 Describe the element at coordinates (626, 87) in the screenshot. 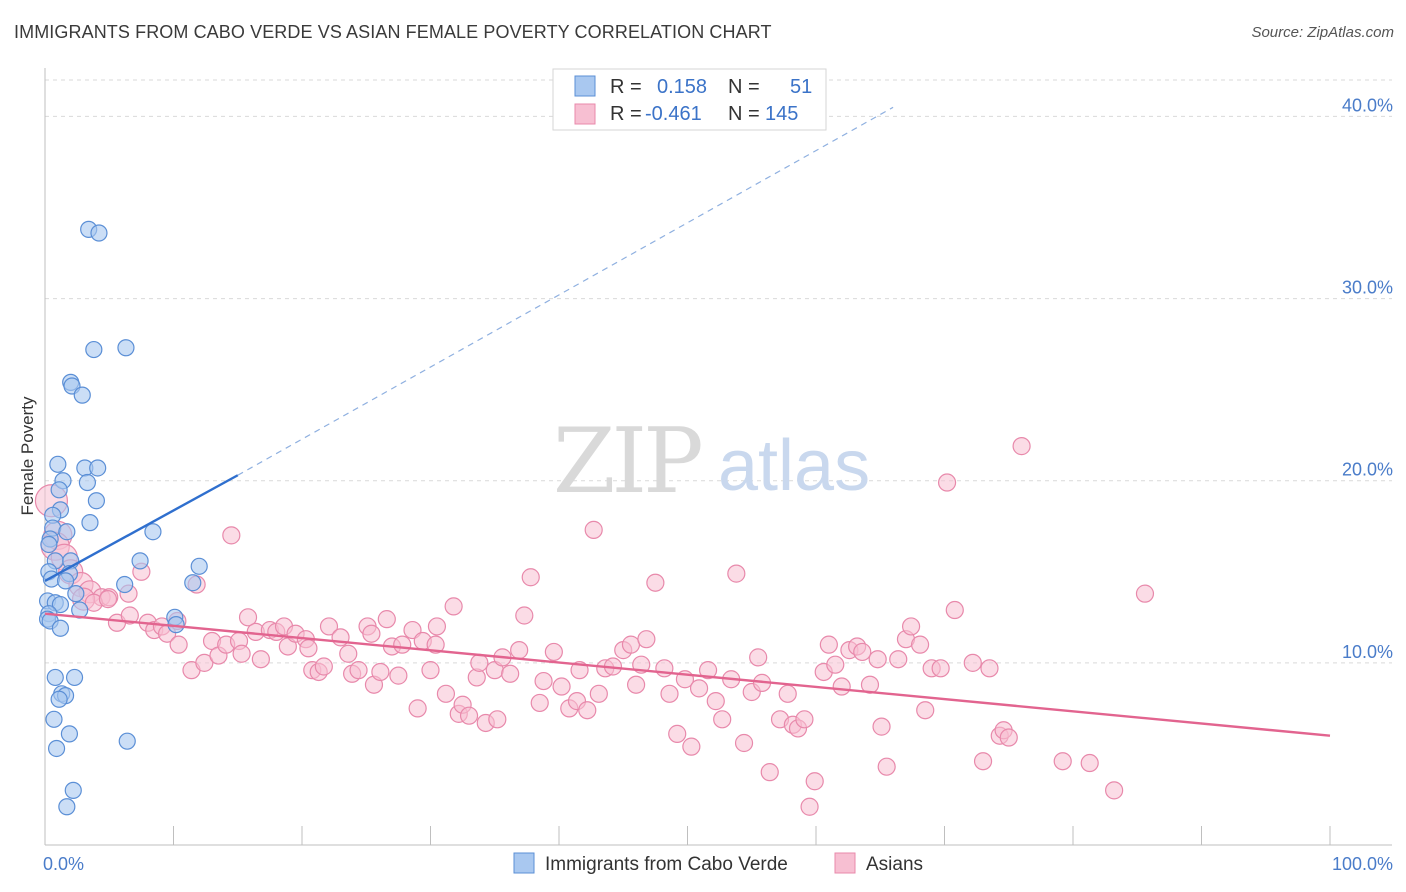

I see `legend-r-label-blue: R =` at that location.